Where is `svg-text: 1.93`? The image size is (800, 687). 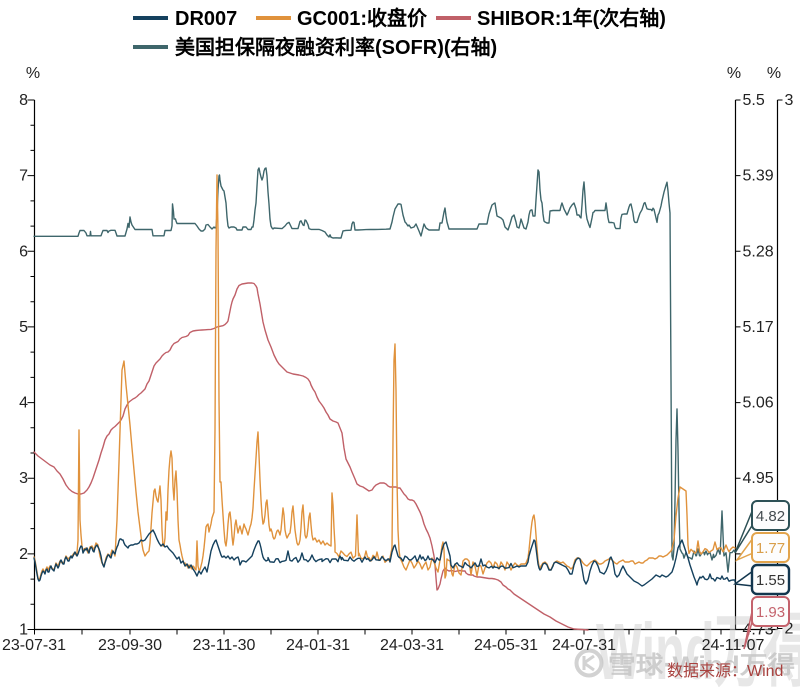 svg-text: 1.93 is located at coordinates (770, 612).